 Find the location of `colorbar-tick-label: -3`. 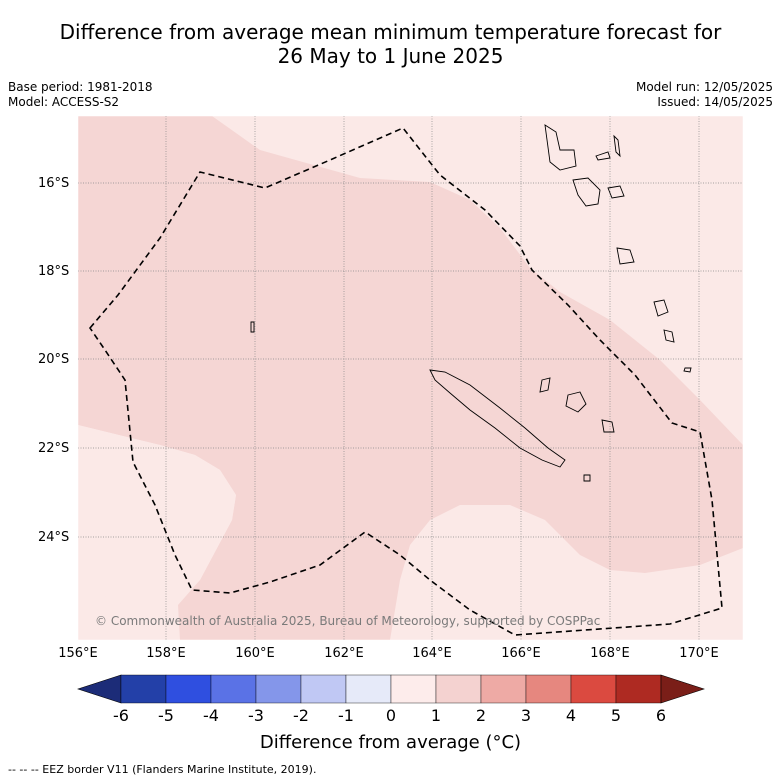

colorbar-tick-label: -3 is located at coordinates (256, 715).